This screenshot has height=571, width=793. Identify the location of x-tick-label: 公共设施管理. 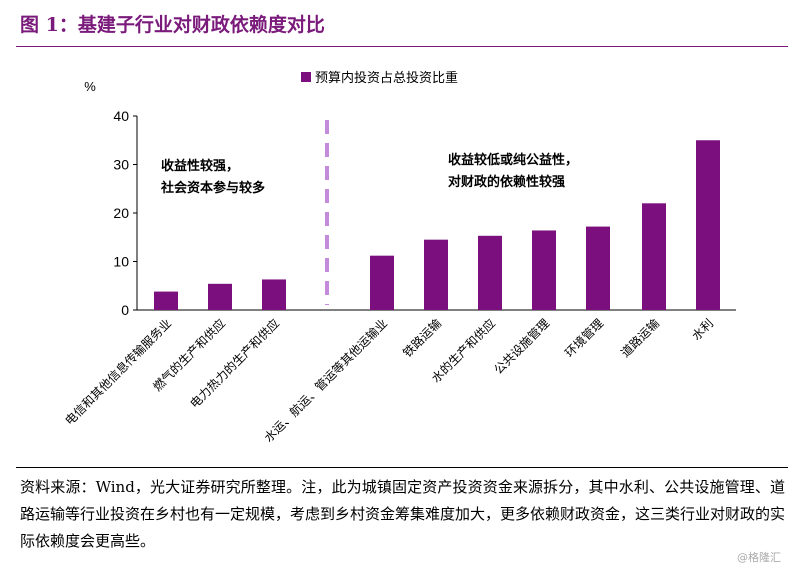
(522, 347).